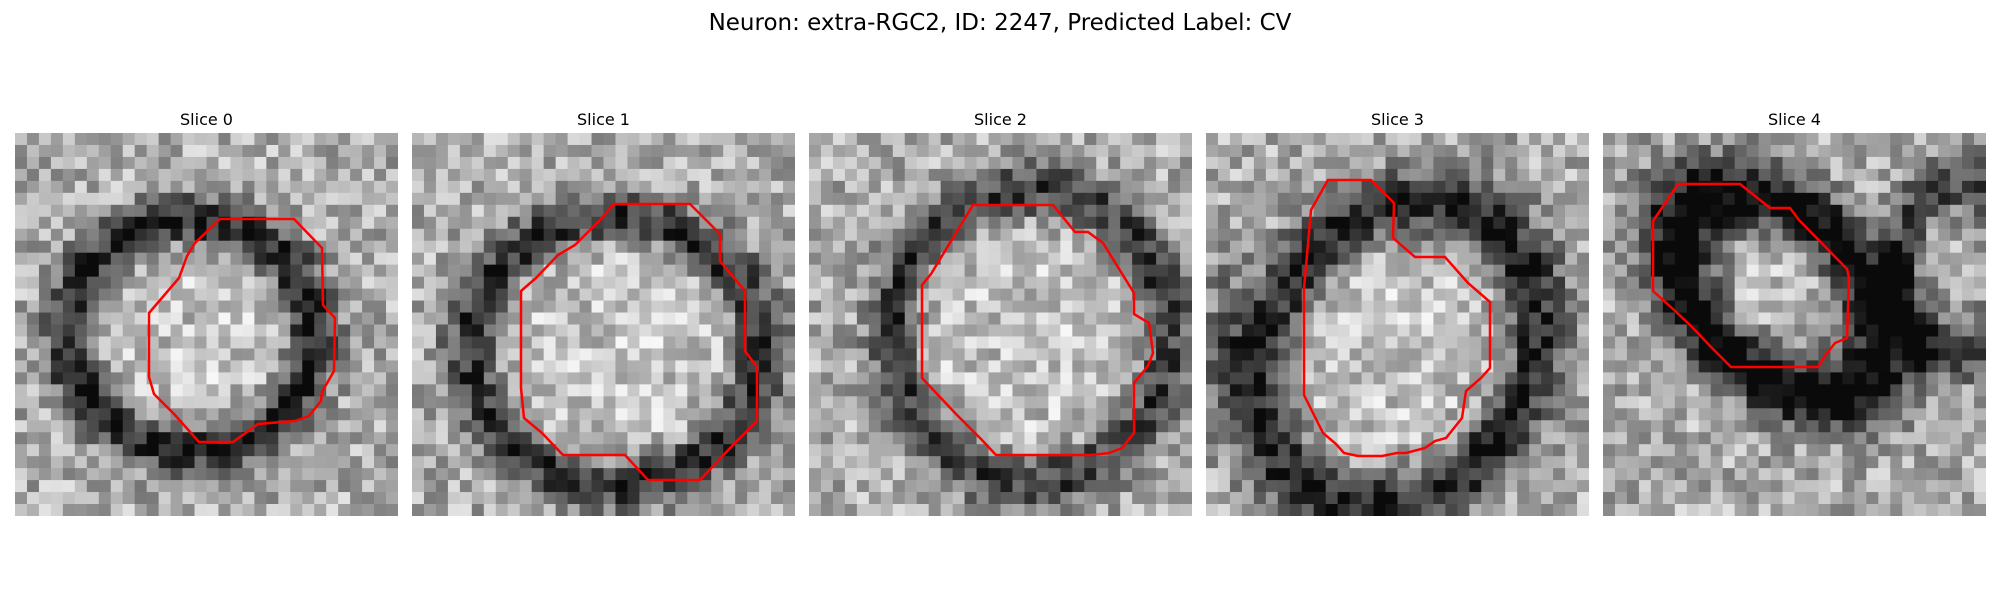  I want to click on slice-title: Slice 0, so click(206, 119).